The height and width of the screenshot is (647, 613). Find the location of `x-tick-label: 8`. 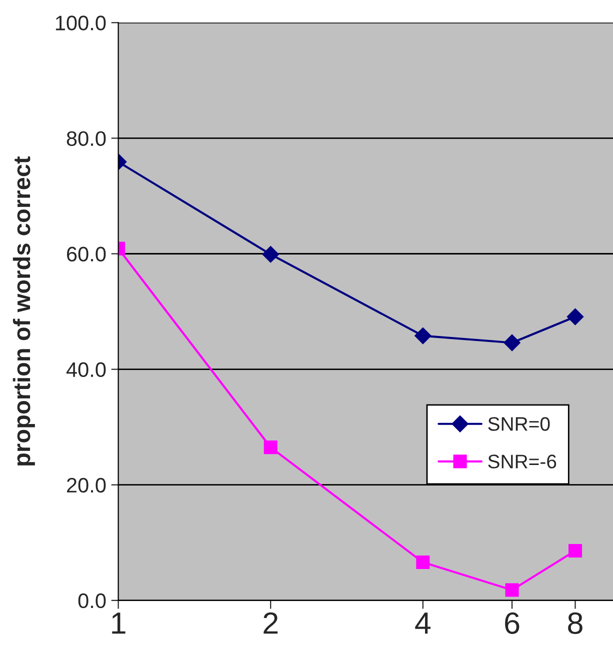

x-tick-label: 8 is located at coordinates (575, 623).